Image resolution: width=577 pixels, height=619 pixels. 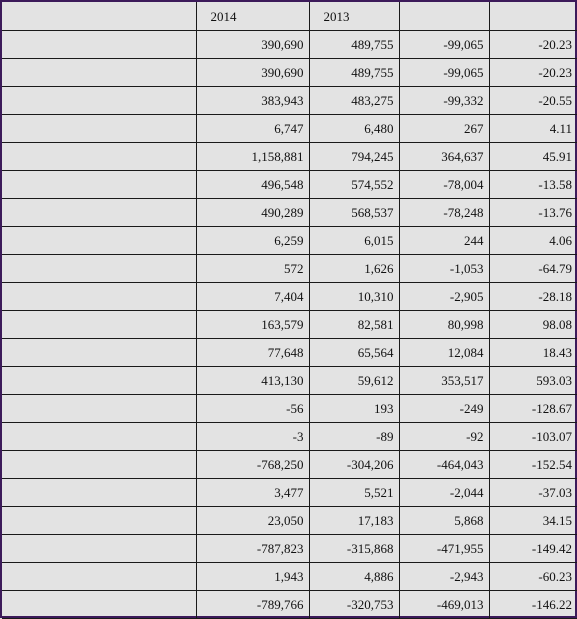 I want to click on percent-change-cell: -146.22, so click(x=533, y=604).